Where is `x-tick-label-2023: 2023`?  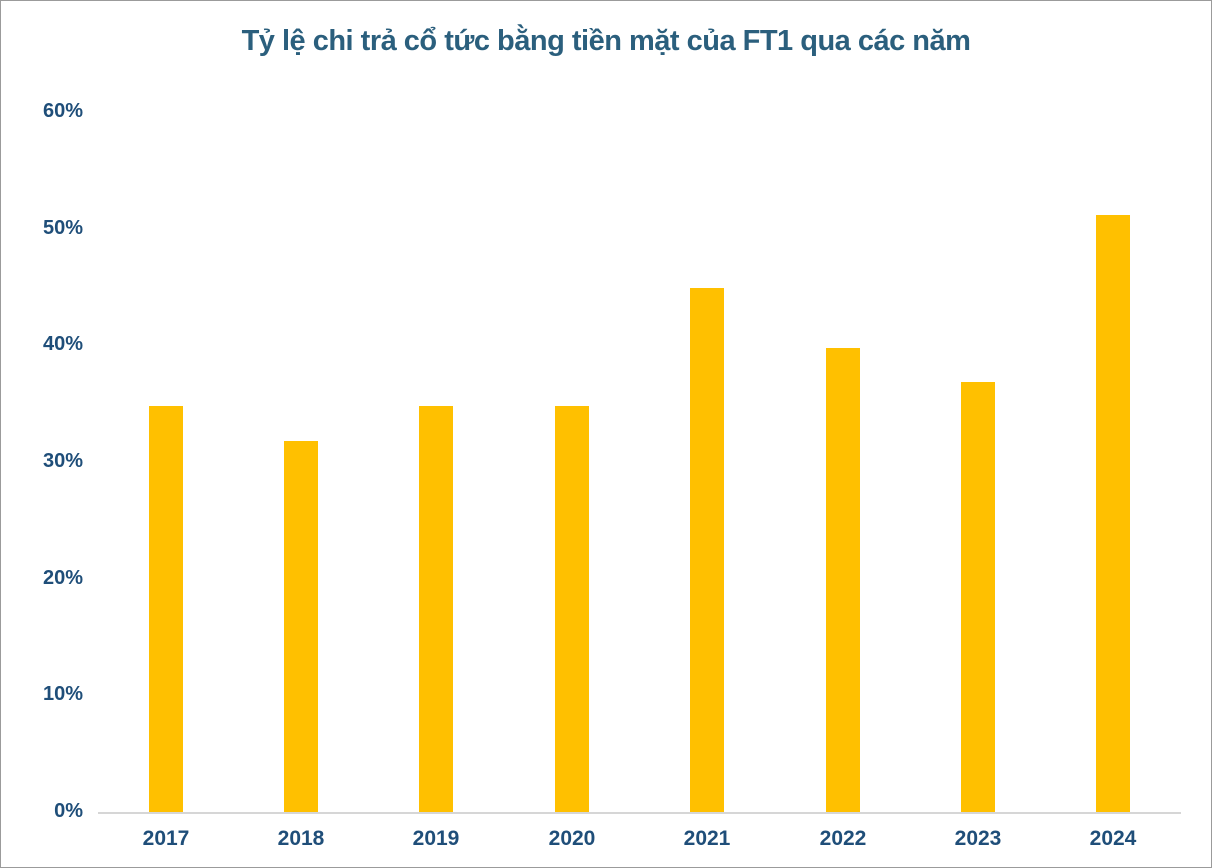 x-tick-label-2023: 2023 is located at coordinates (978, 838).